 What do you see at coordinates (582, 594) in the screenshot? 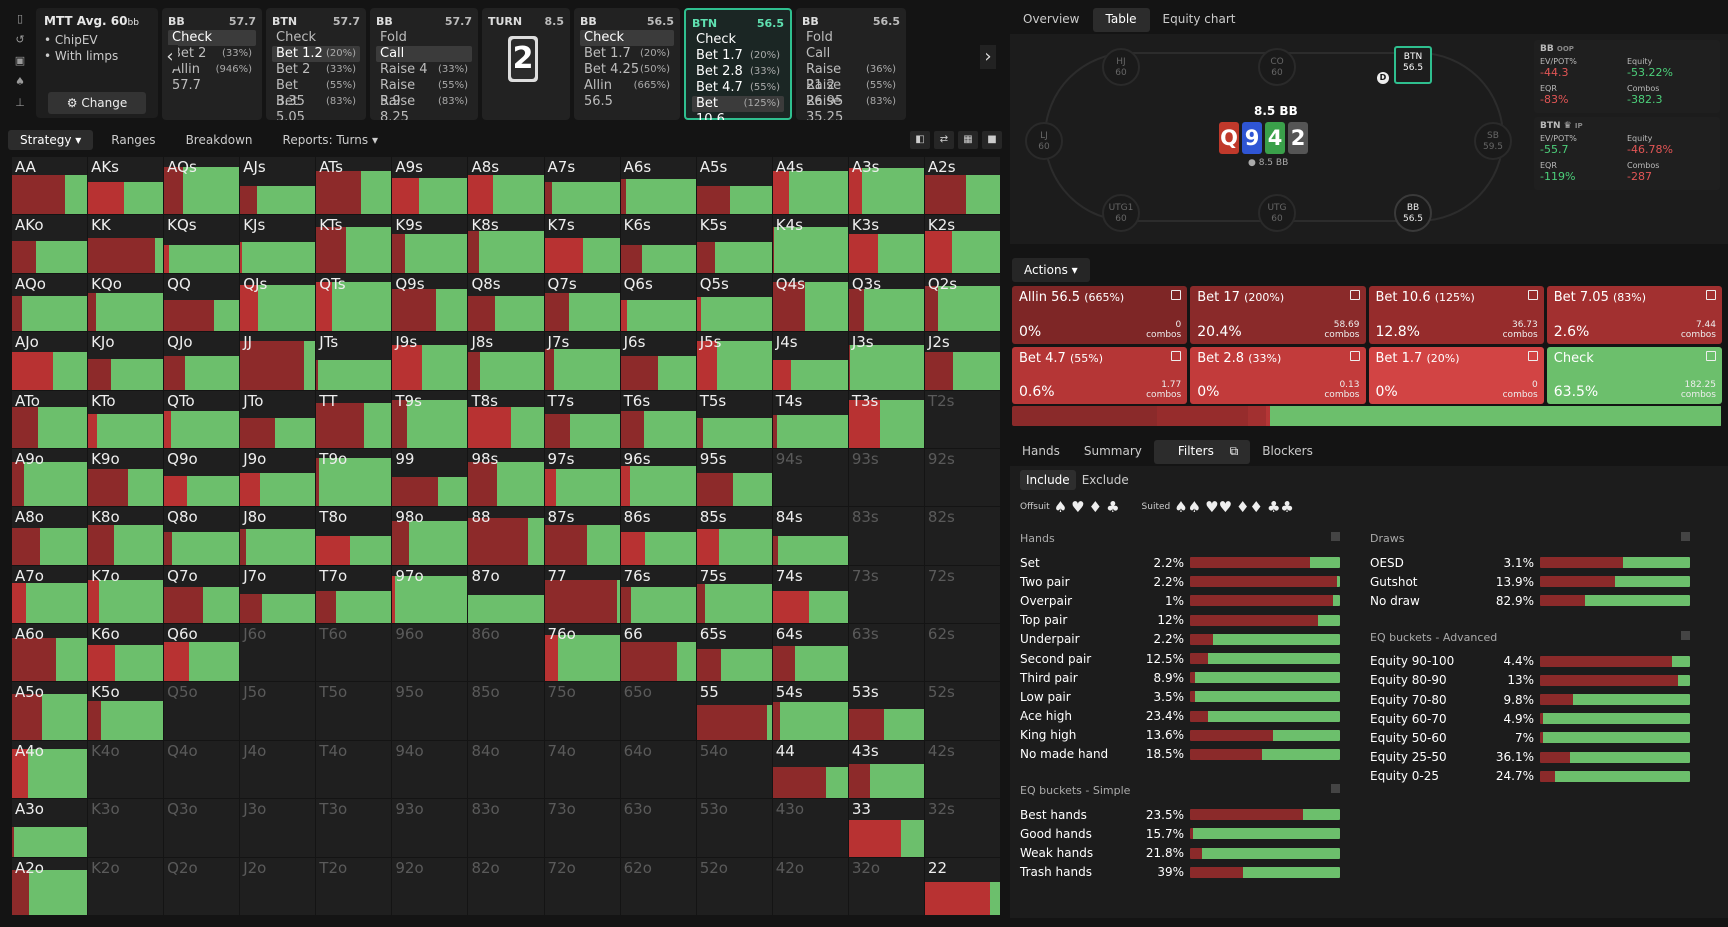
I see `hand-cell: 77` at bounding box center [582, 594].